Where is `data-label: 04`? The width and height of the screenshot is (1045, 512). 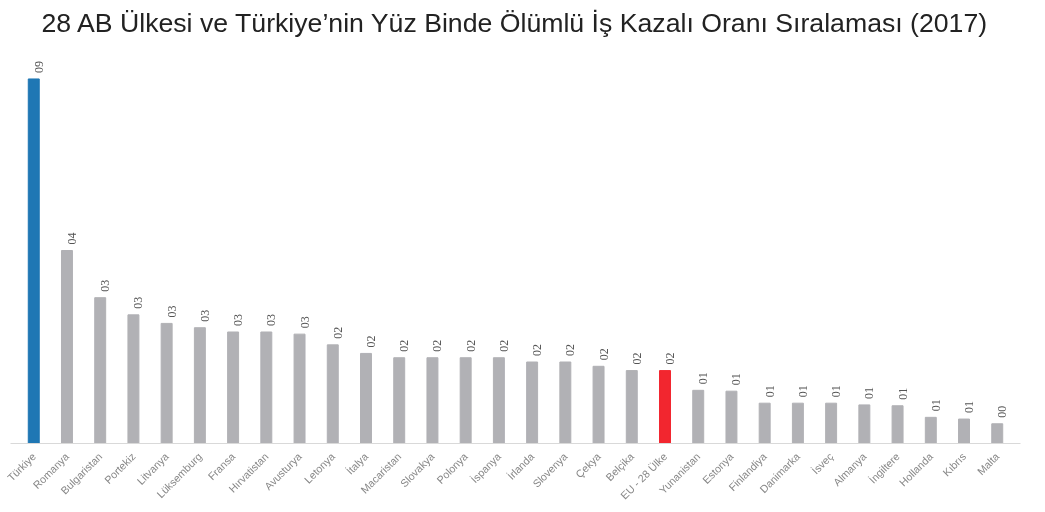 data-label: 04 is located at coordinates (71, 238).